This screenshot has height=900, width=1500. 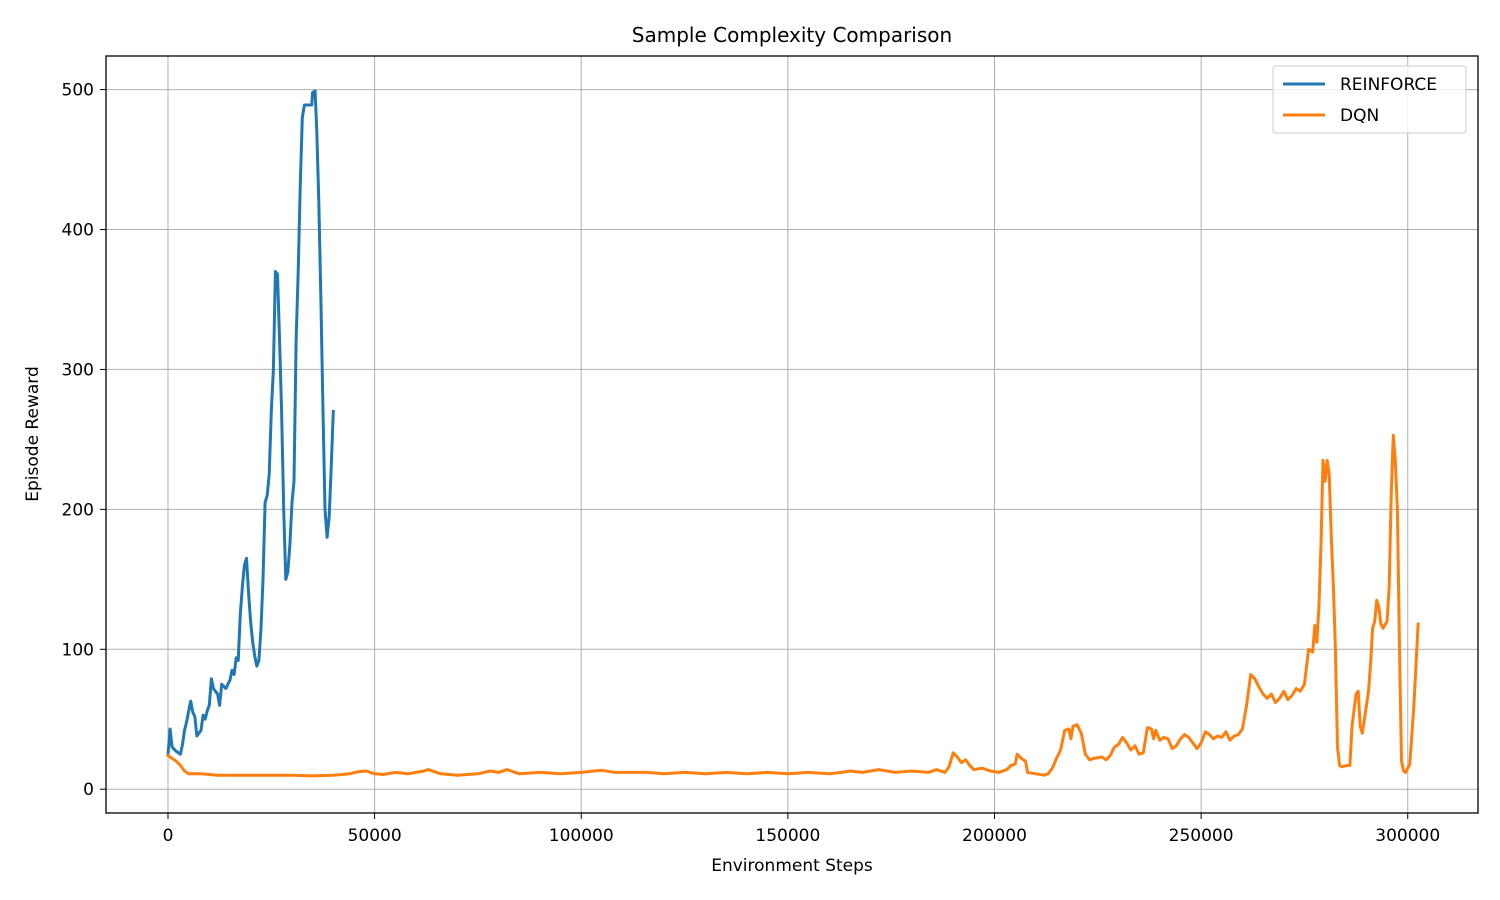 What do you see at coordinates (1407, 836) in the screenshot?
I see `x-tick-label: 300000` at bounding box center [1407, 836].